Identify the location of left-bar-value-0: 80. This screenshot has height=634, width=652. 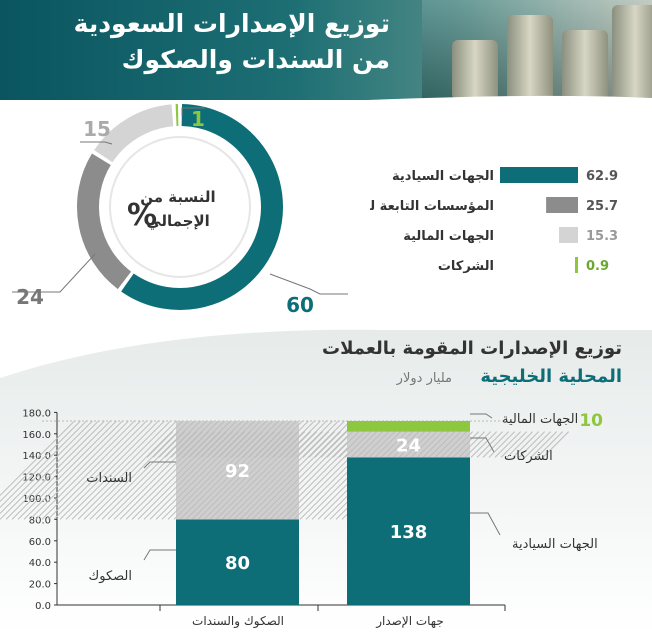
(237, 563).